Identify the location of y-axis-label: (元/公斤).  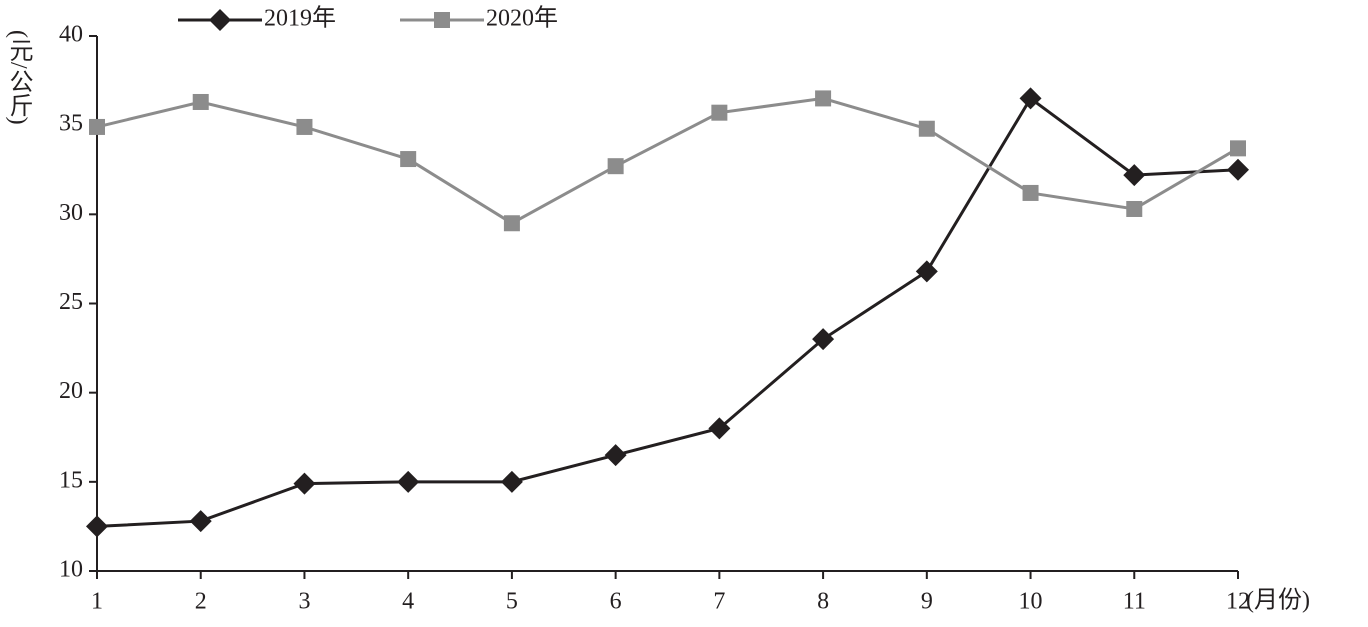
(18, 77).